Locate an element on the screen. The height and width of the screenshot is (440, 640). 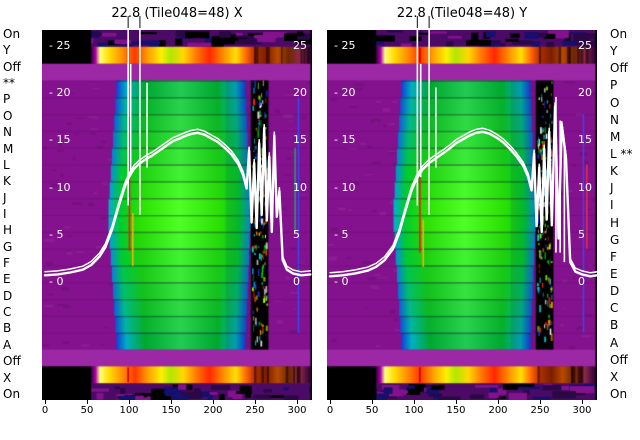
row-label: ** is located at coordinates (9, 83).